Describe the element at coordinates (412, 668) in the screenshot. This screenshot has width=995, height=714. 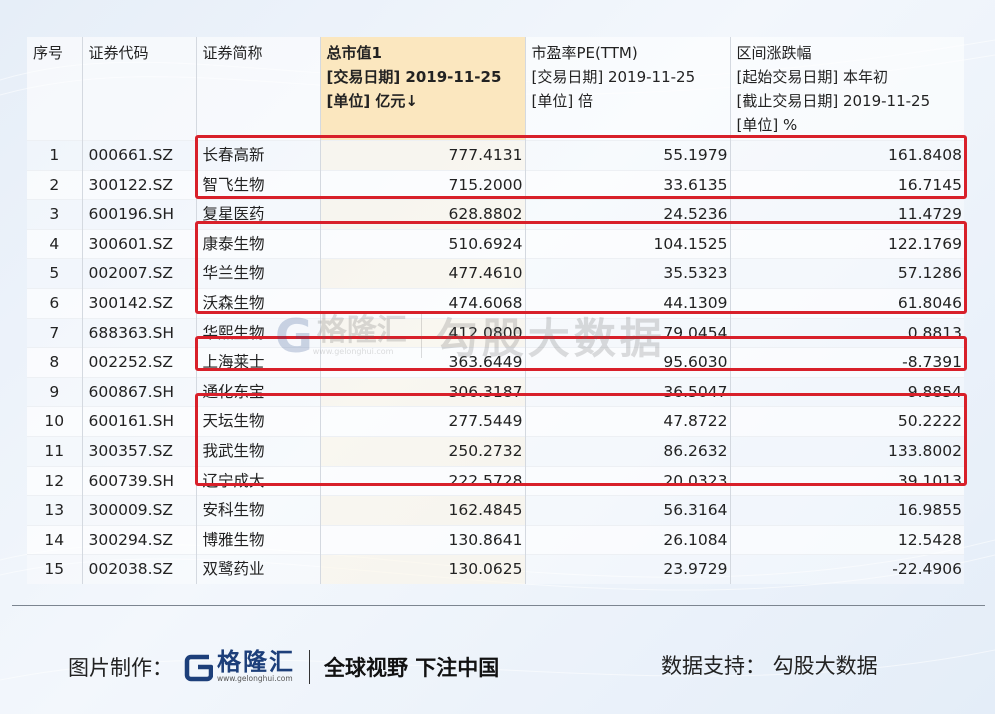
I see `slogan: 全球视野 下注中国` at that location.